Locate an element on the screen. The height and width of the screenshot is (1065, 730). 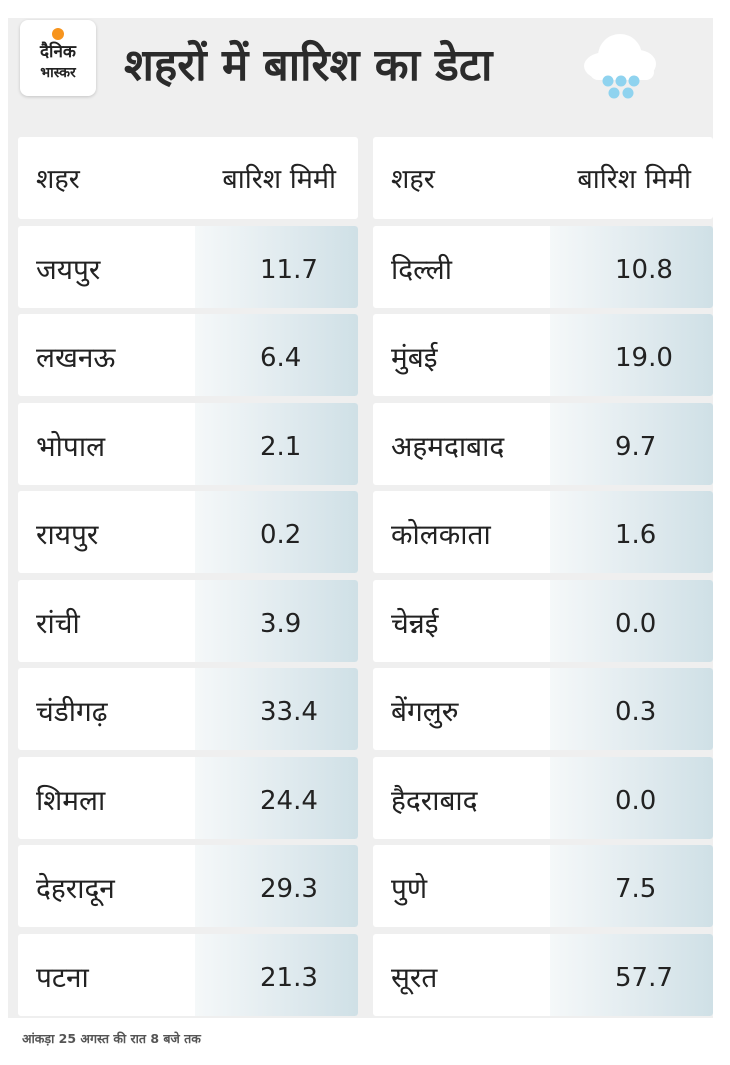
rain-value: 29.3 is located at coordinates (289, 889).